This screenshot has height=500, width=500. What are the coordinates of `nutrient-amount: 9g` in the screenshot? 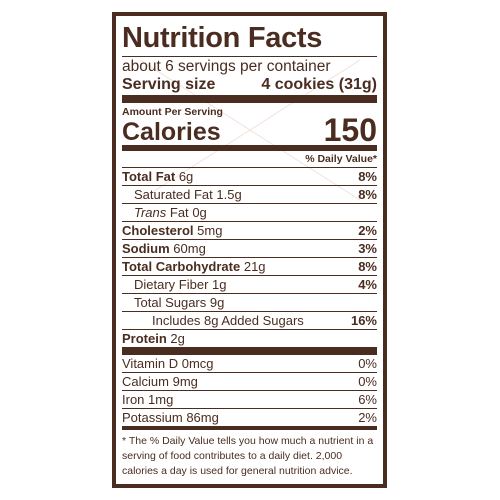 It's located at (217, 302).